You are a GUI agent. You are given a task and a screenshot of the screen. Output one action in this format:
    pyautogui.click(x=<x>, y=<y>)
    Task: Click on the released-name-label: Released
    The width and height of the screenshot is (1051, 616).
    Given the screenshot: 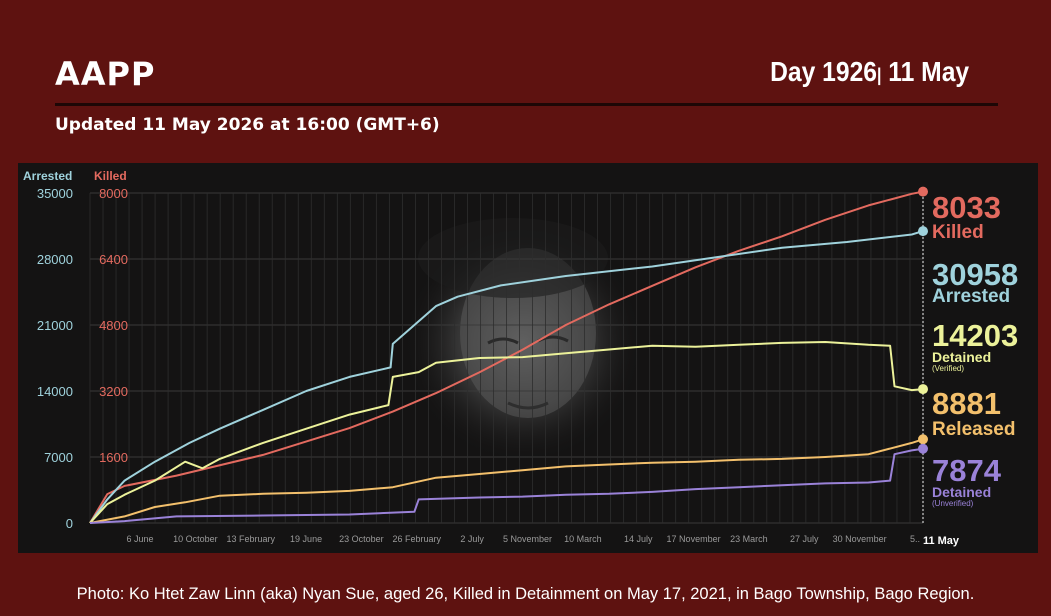 What is the action you would take?
    pyautogui.click(x=973, y=429)
    